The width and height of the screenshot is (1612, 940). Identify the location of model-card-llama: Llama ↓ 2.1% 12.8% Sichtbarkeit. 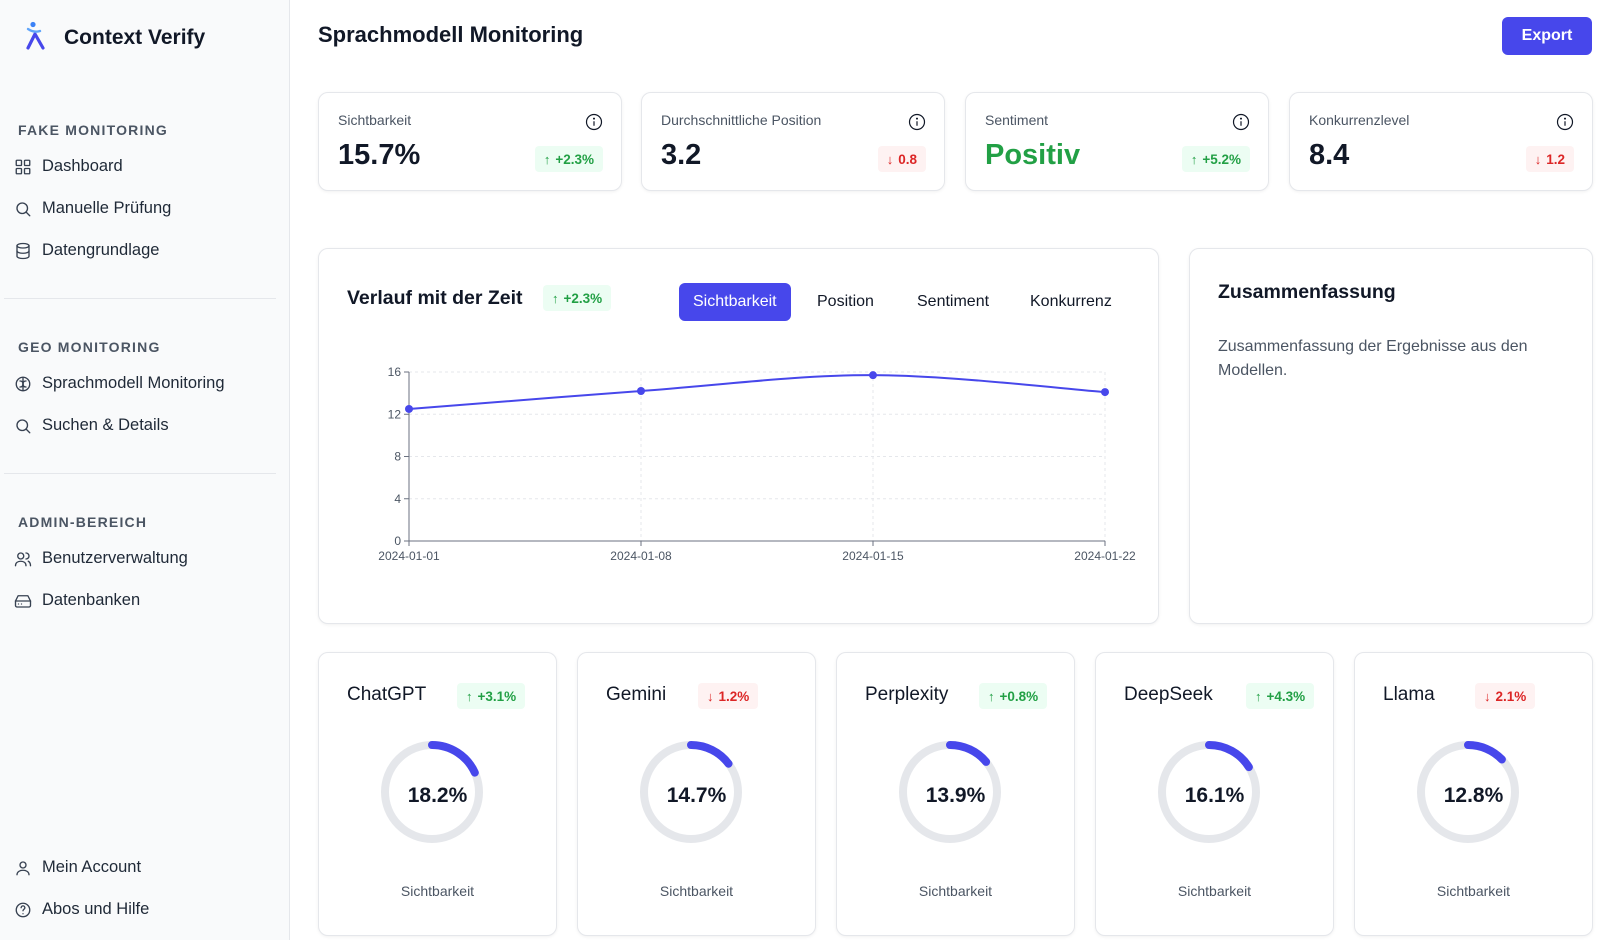
(1473, 794).